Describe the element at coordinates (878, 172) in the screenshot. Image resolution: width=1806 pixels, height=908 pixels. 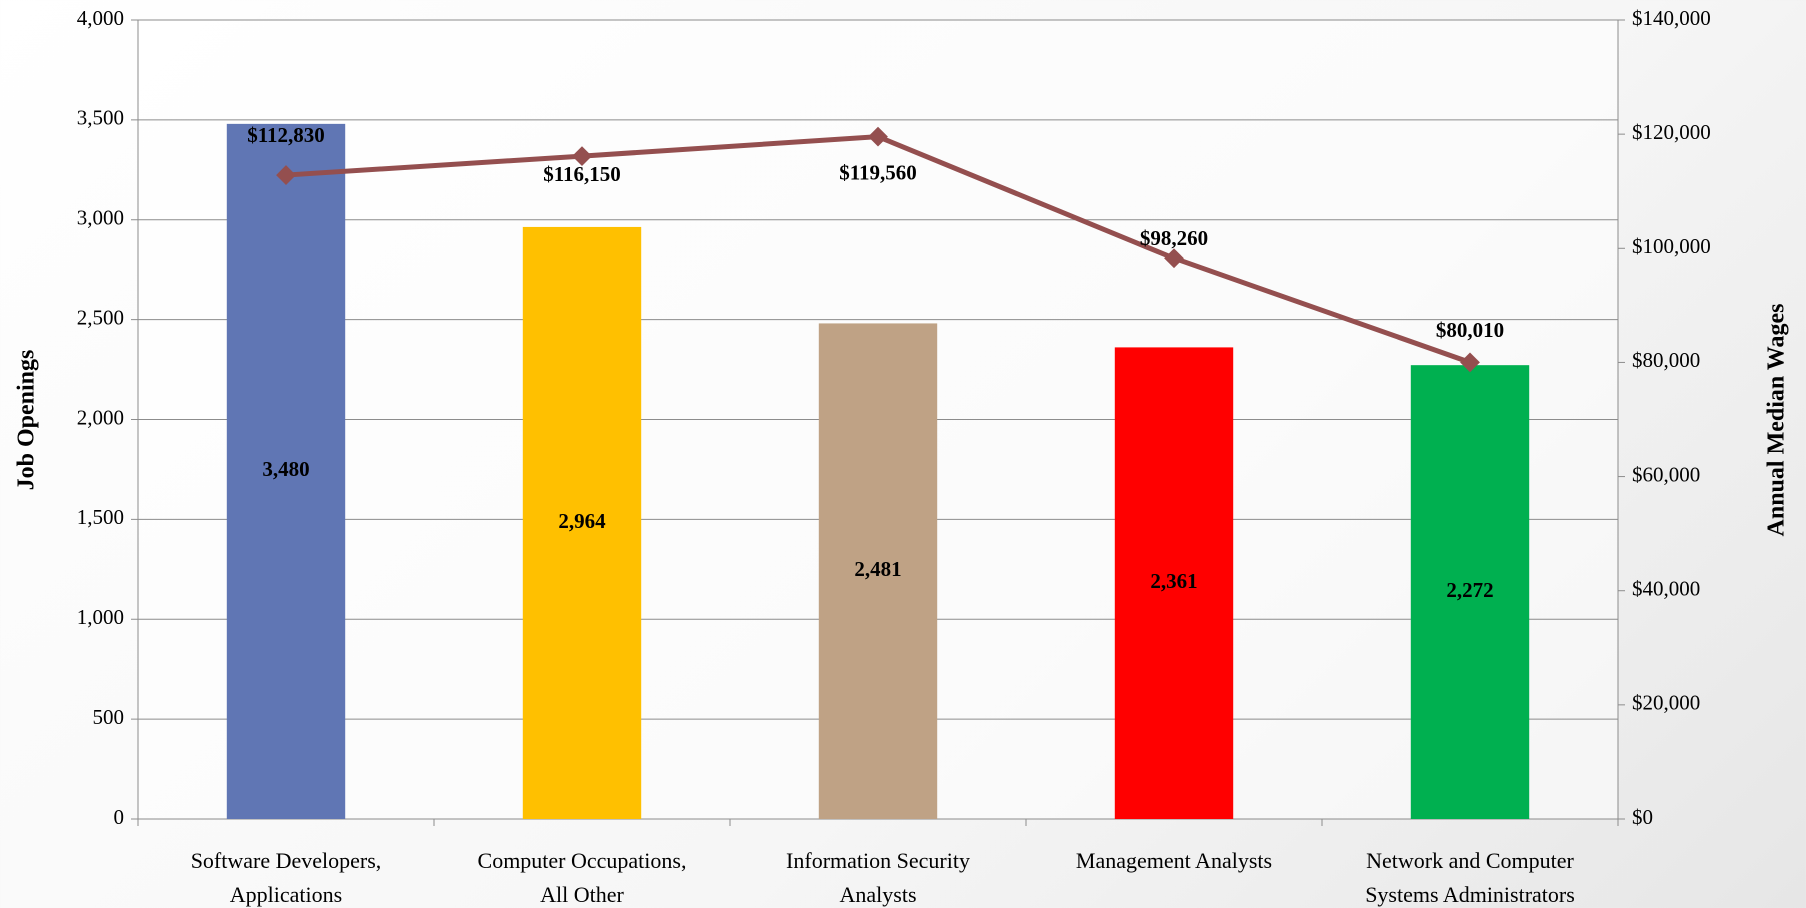
I see `line-value-label: $119,560` at that location.